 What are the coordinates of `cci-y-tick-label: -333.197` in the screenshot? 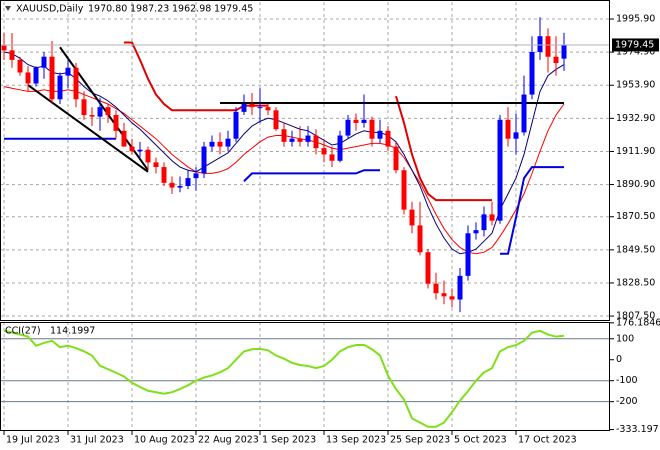 It's located at (637, 429).